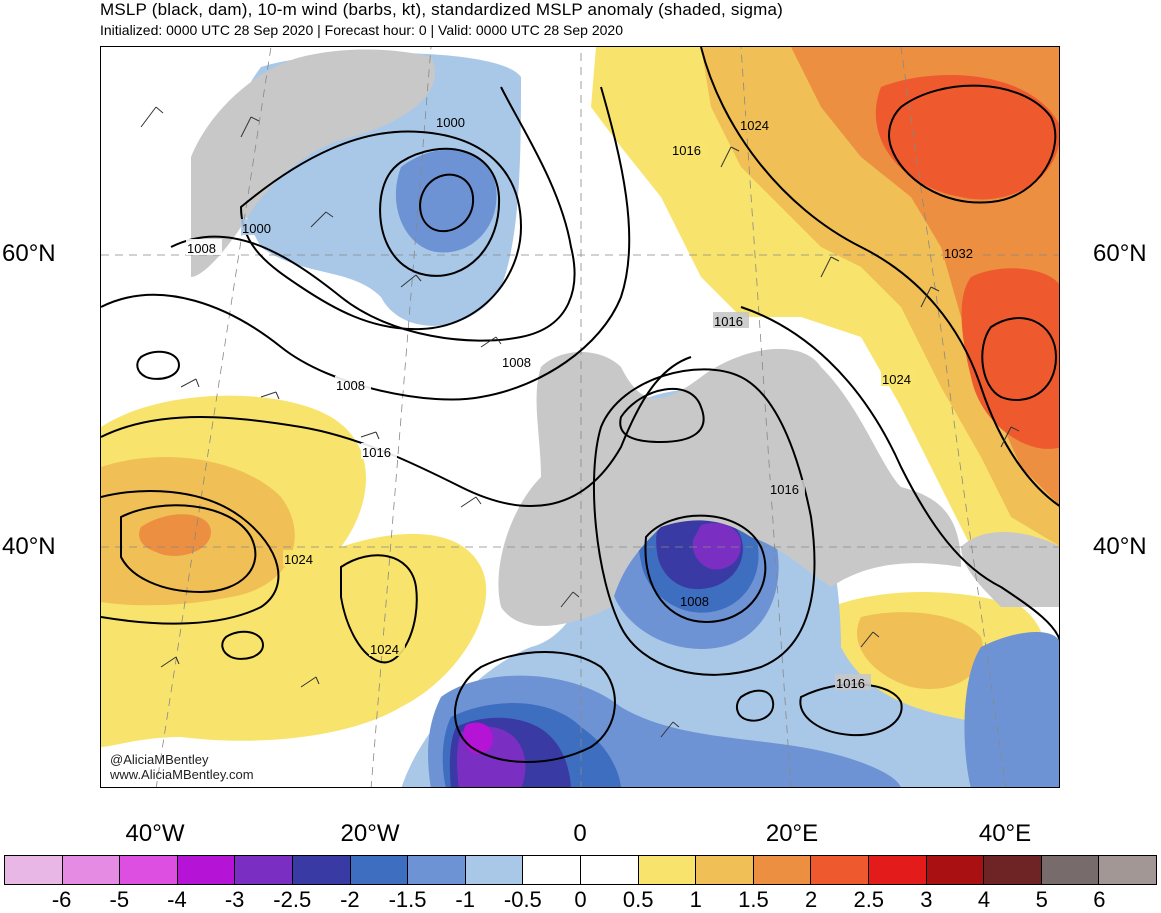 The height and width of the screenshot is (913, 1161). Describe the element at coordinates (580, 899) in the screenshot. I see `colorbar-tick-label: 0` at that location.